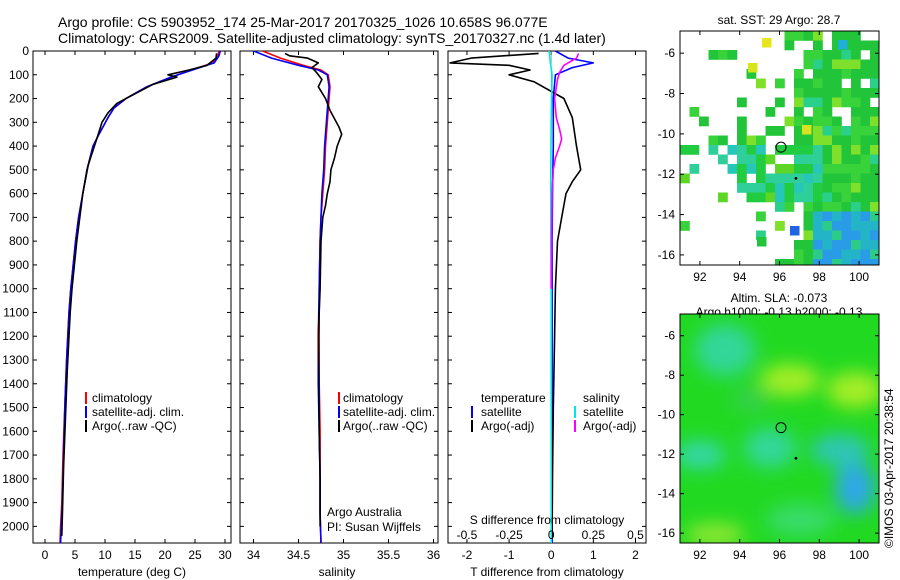  Describe the element at coordinates (551, 555) in the screenshot. I see `x-tick-label: 0` at that location.